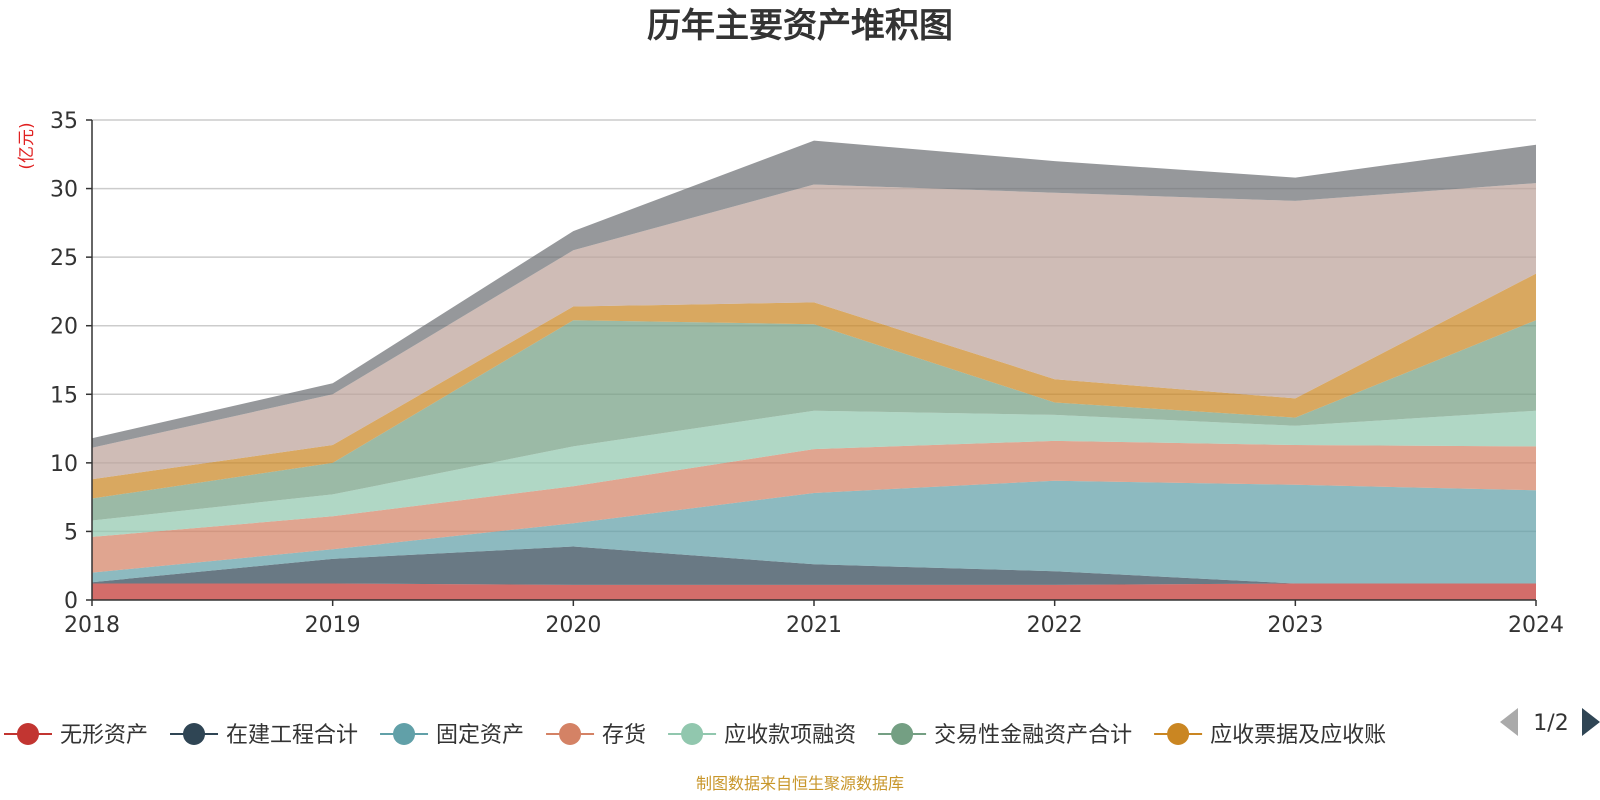 Image resolution: width=1600 pixels, height=800 pixels. I want to click on legend-item: 在建工程合计, so click(264, 735).